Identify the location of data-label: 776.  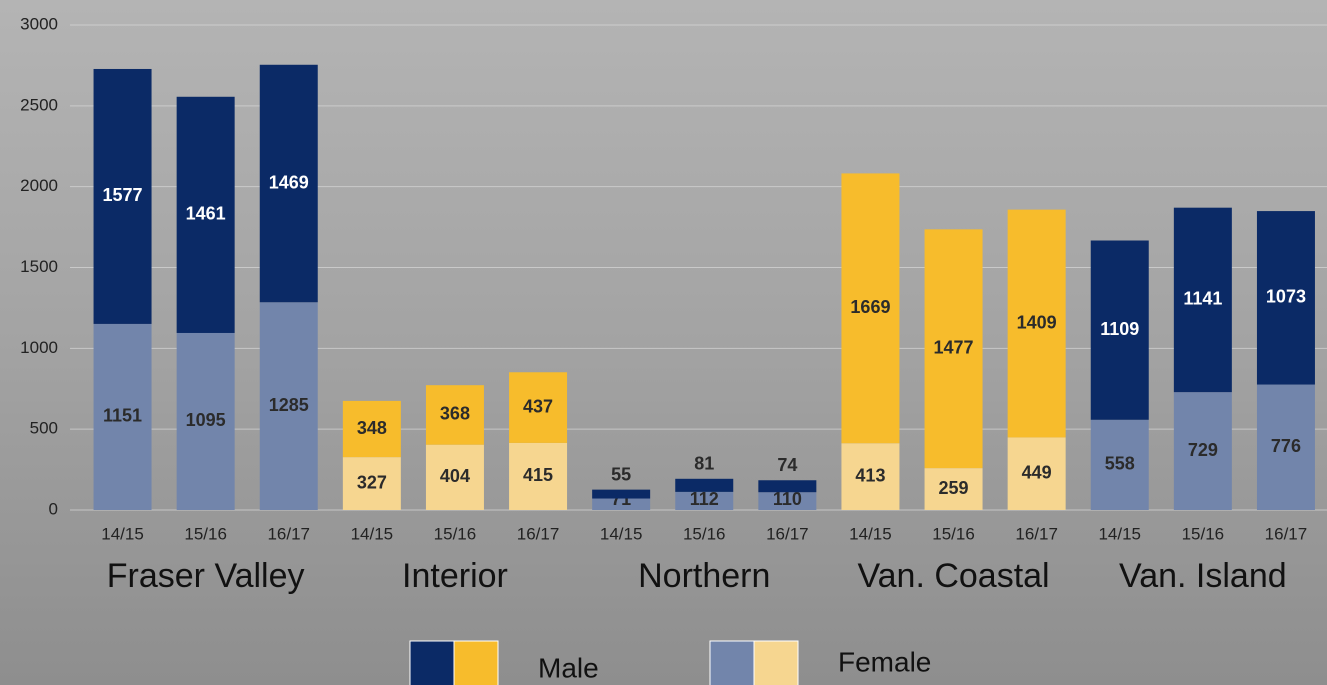
(1286, 446).